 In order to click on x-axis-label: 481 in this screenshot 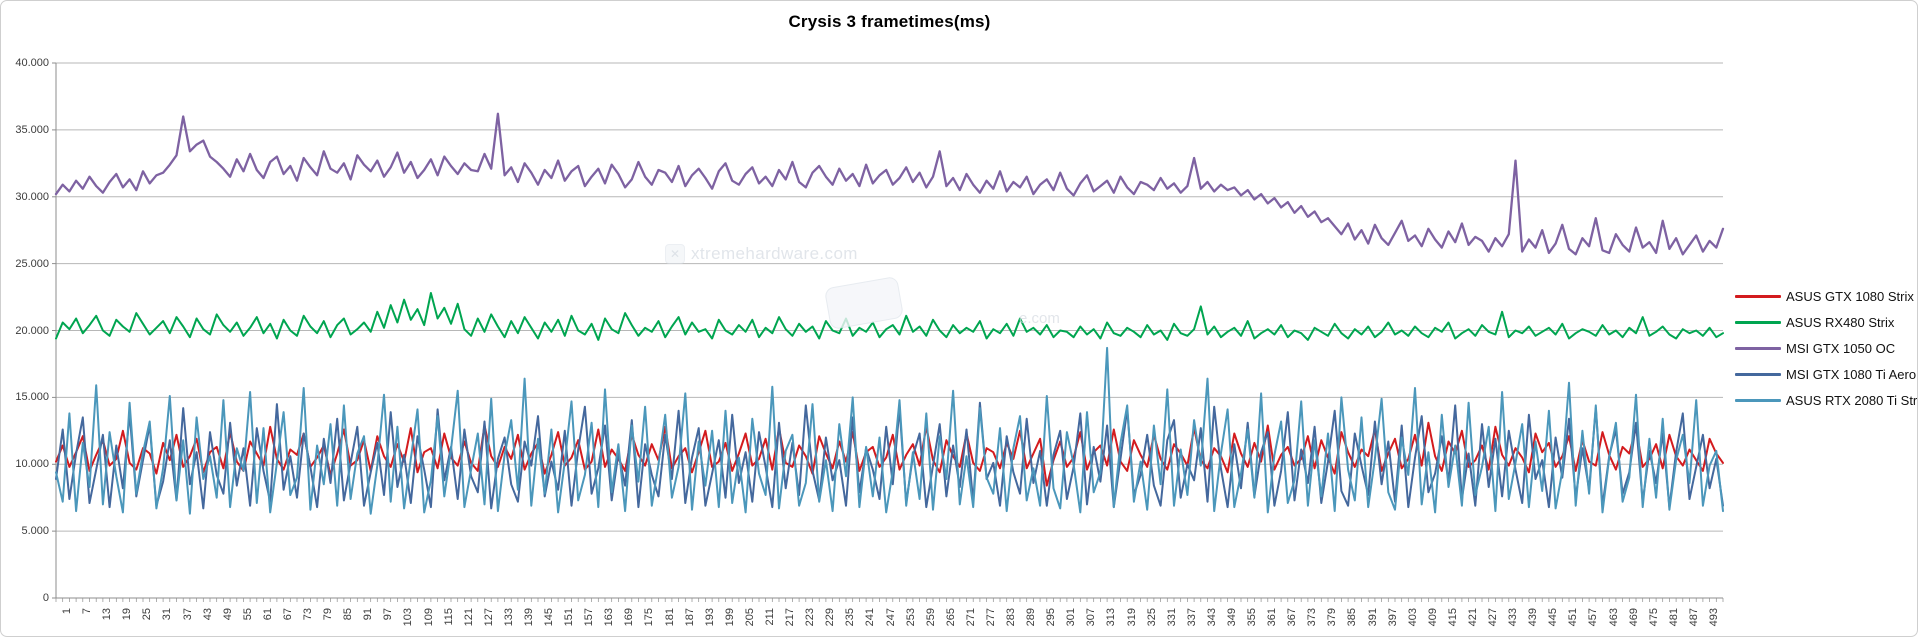, I will do `click(1673, 617)`.